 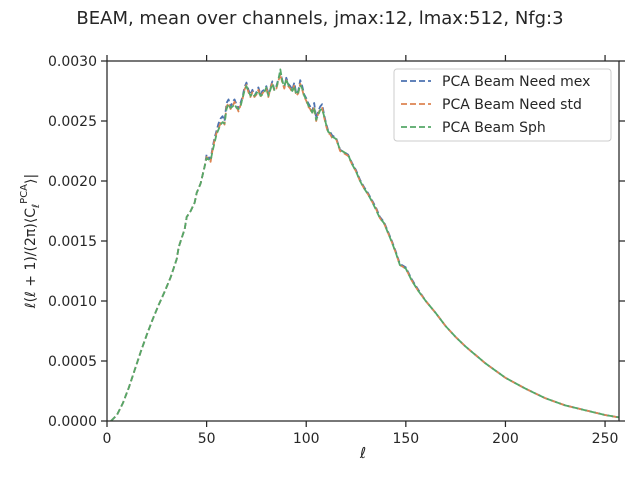 I want to click on y-tick-label: 0.0000, so click(x=72, y=422).